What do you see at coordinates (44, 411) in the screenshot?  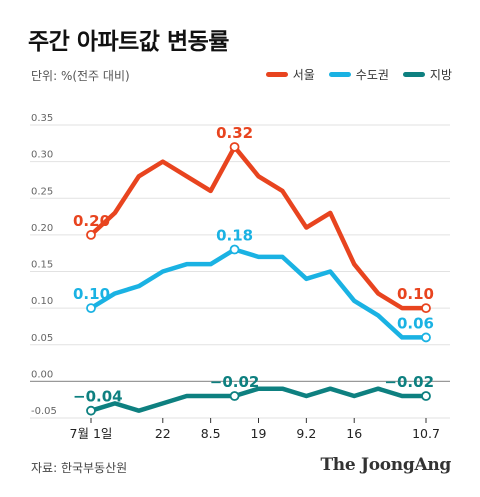 I see `y-tick-label: -0.05` at bounding box center [44, 411].